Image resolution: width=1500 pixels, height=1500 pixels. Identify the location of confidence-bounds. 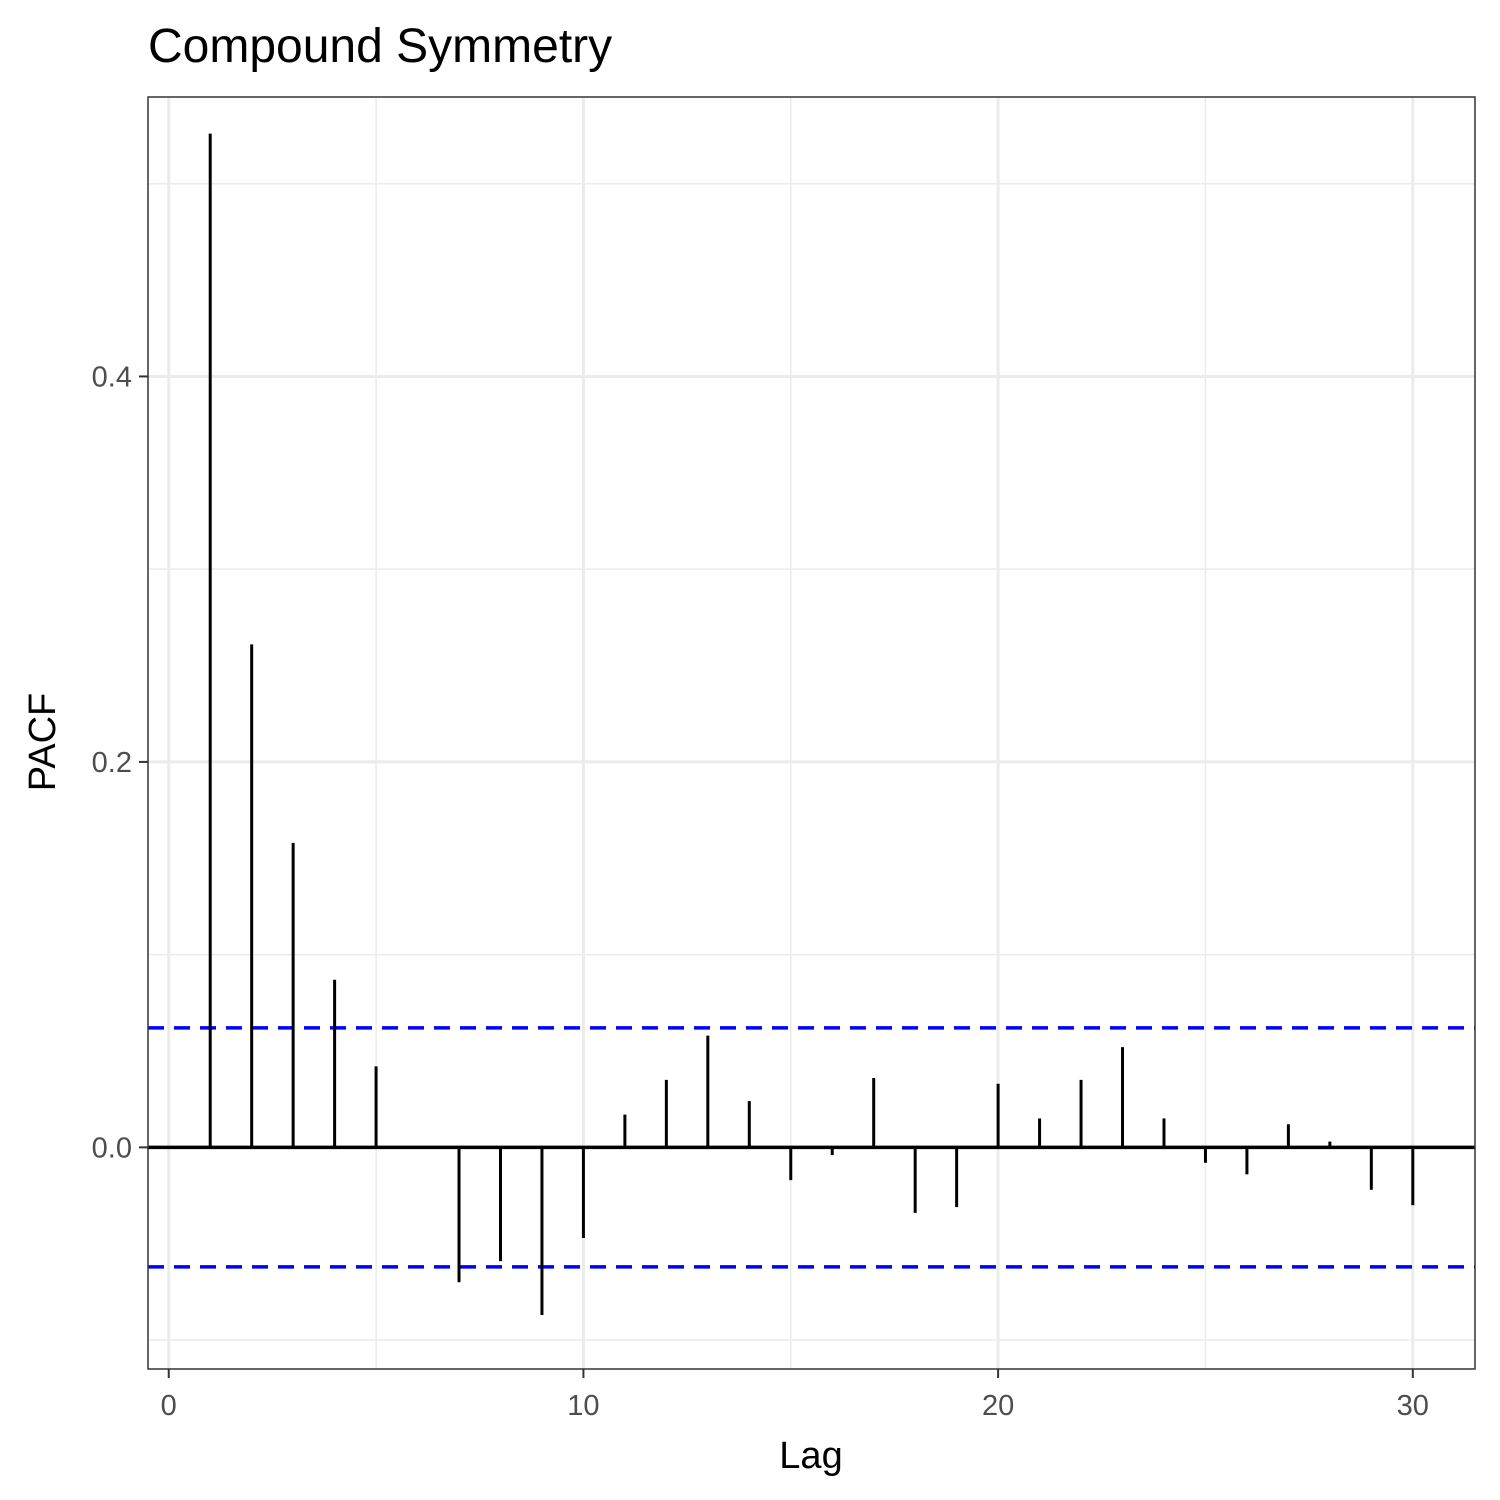
(811, 1147).